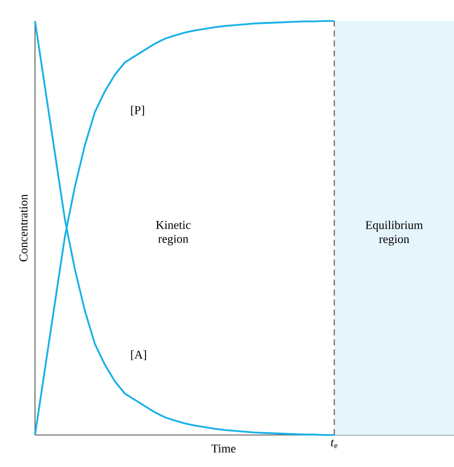 This screenshot has width=454, height=467. Describe the element at coordinates (173, 233) in the screenshot. I see `annotation: Kinetic region` at that location.